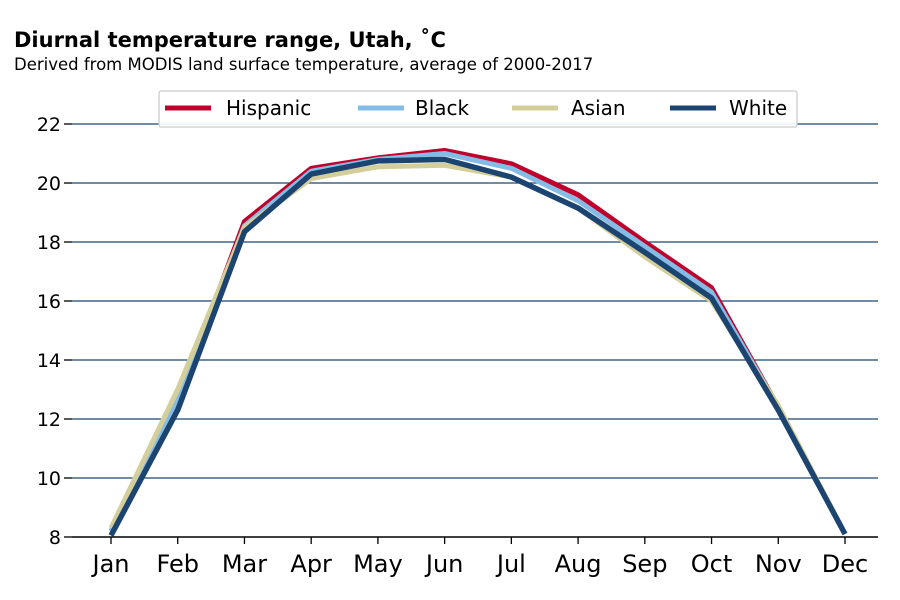 This screenshot has height=600, width=900. What do you see at coordinates (598, 108) in the screenshot?
I see `legend-label-asian: Asian` at bounding box center [598, 108].